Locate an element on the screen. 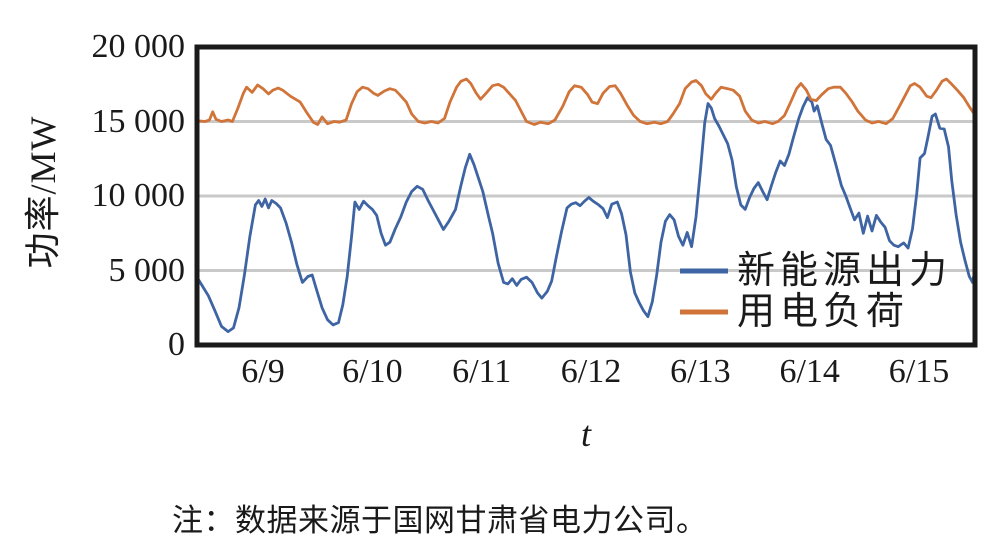 This screenshot has width=1004, height=553. x-tick-label-6-14: 6/14 is located at coordinates (809, 371).